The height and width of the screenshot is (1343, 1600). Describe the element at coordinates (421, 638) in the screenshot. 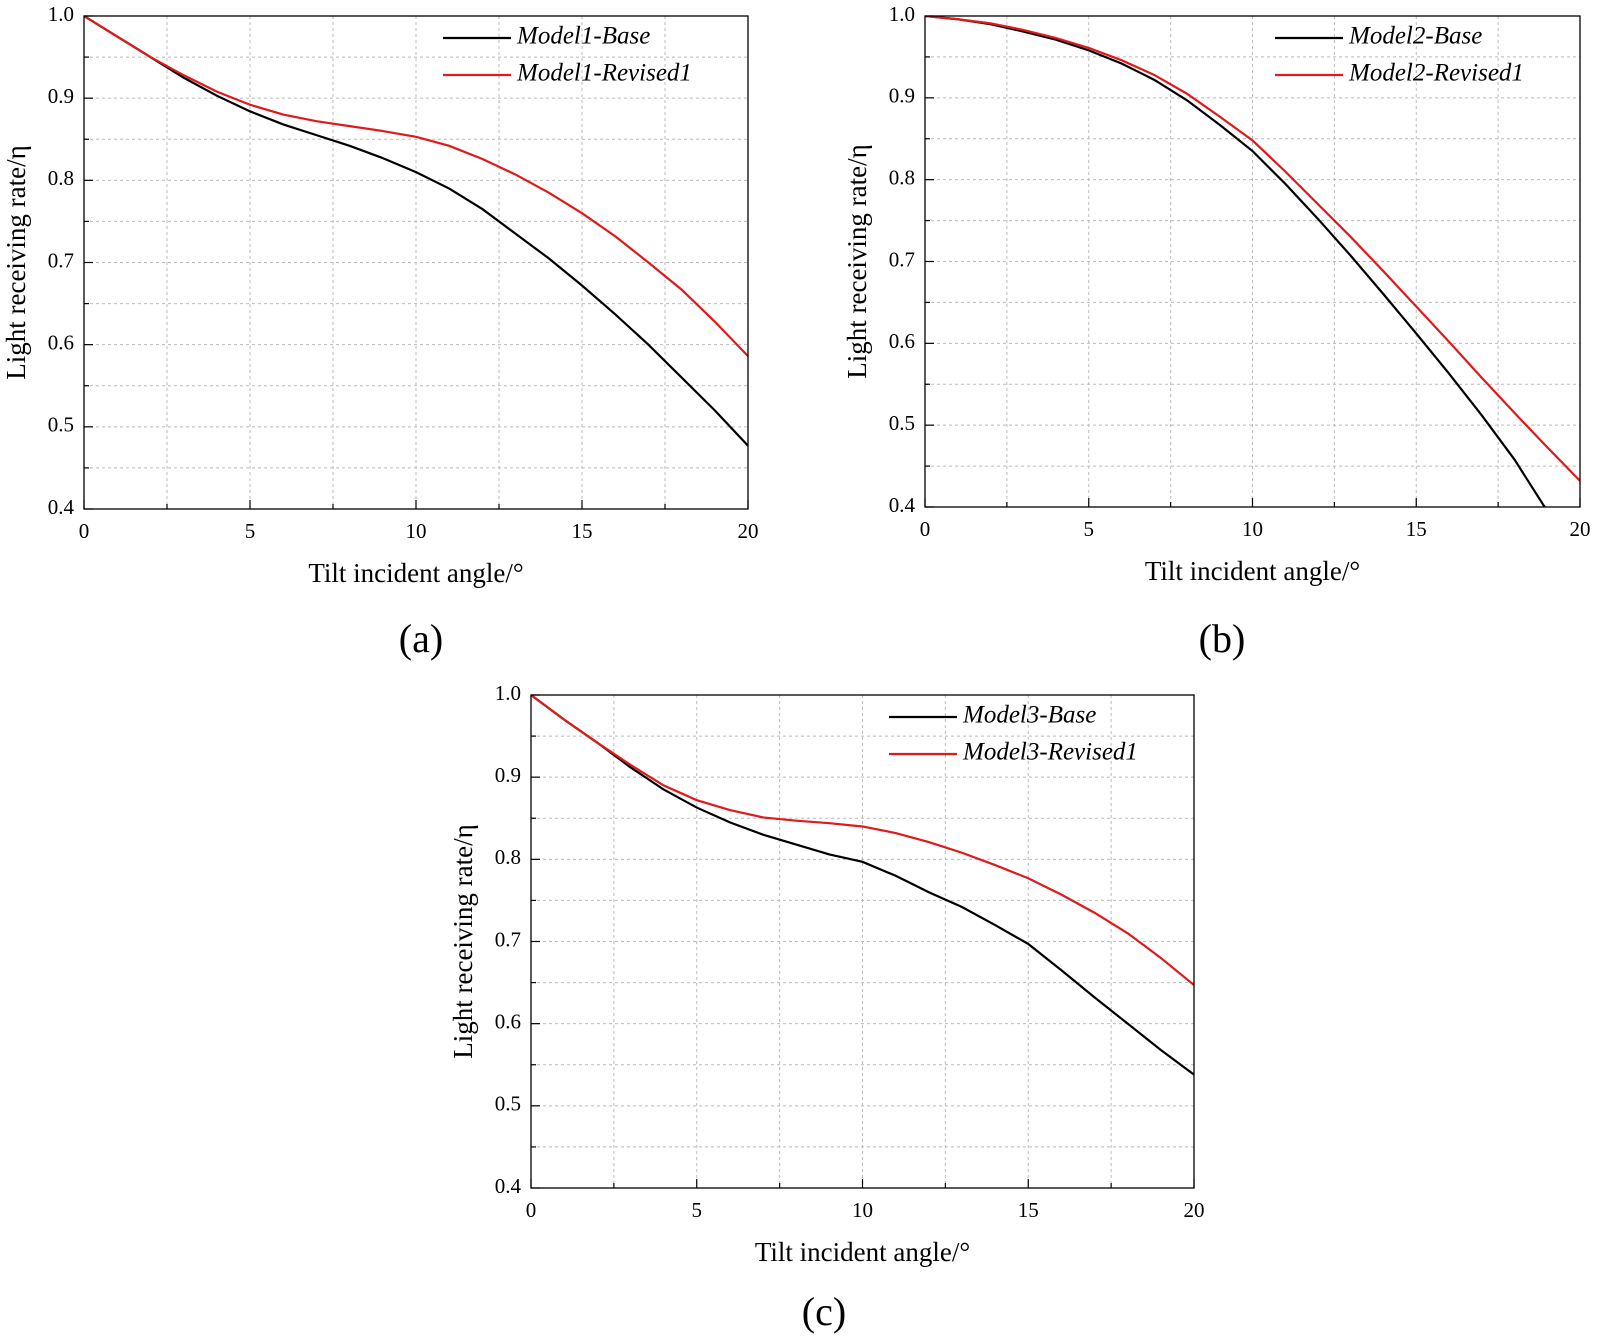

I see `panel-label: (a)` at that location.